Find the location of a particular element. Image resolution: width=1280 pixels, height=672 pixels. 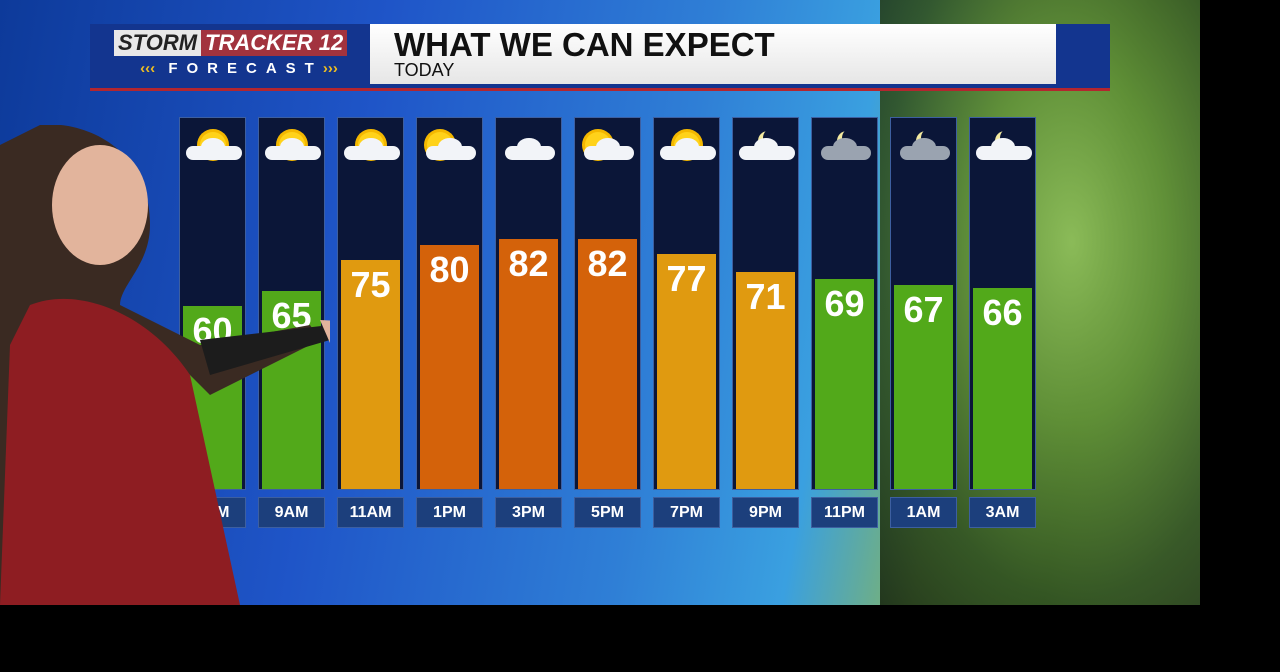

time-label: 9AM is located at coordinates (291, 512).